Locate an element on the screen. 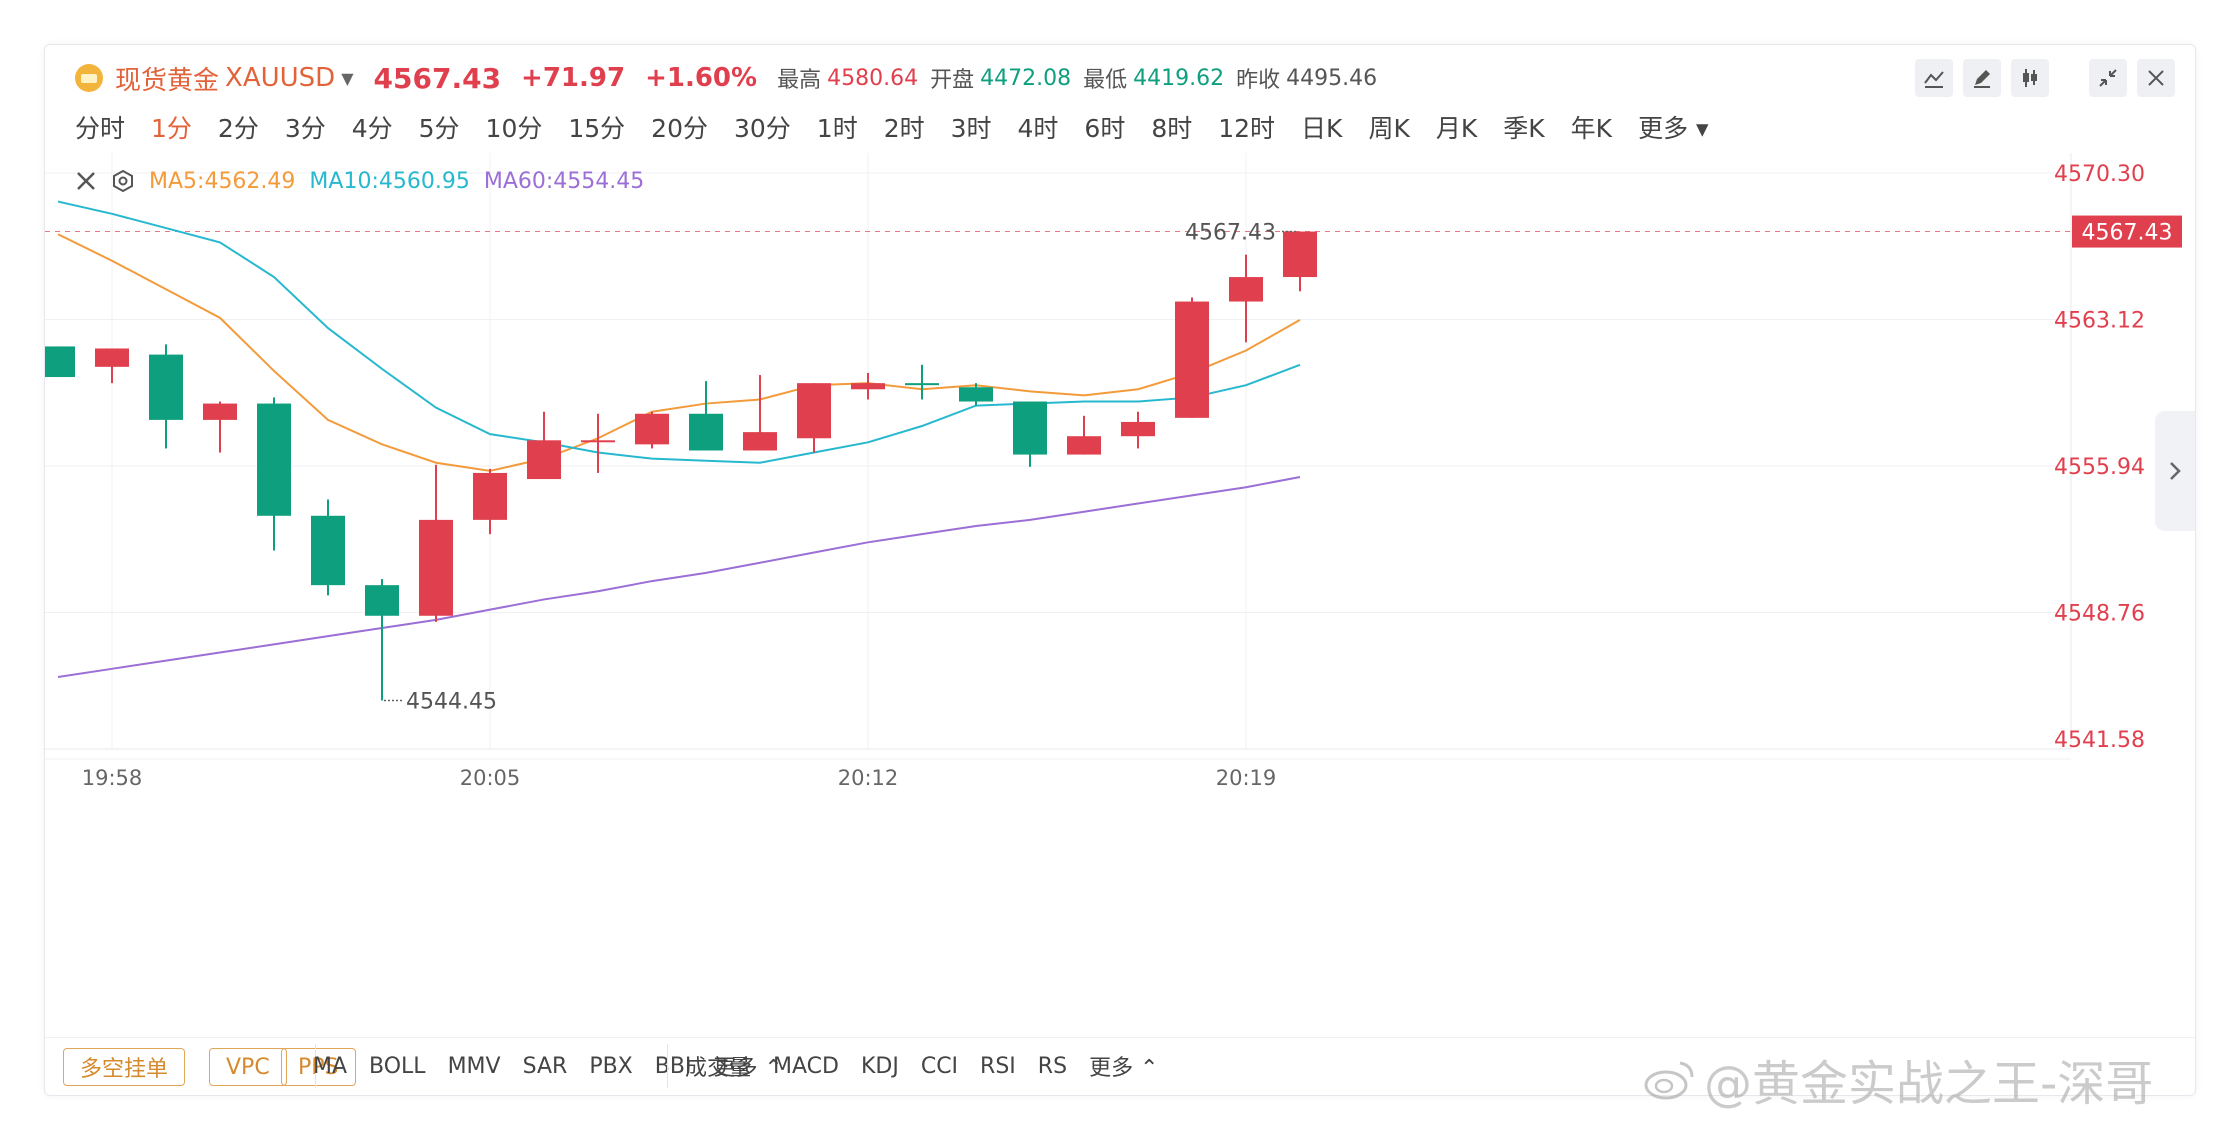 The height and width of the screenshot is (1132, 2230). indicator-item: PBX is located at coordinates (611, 1066).